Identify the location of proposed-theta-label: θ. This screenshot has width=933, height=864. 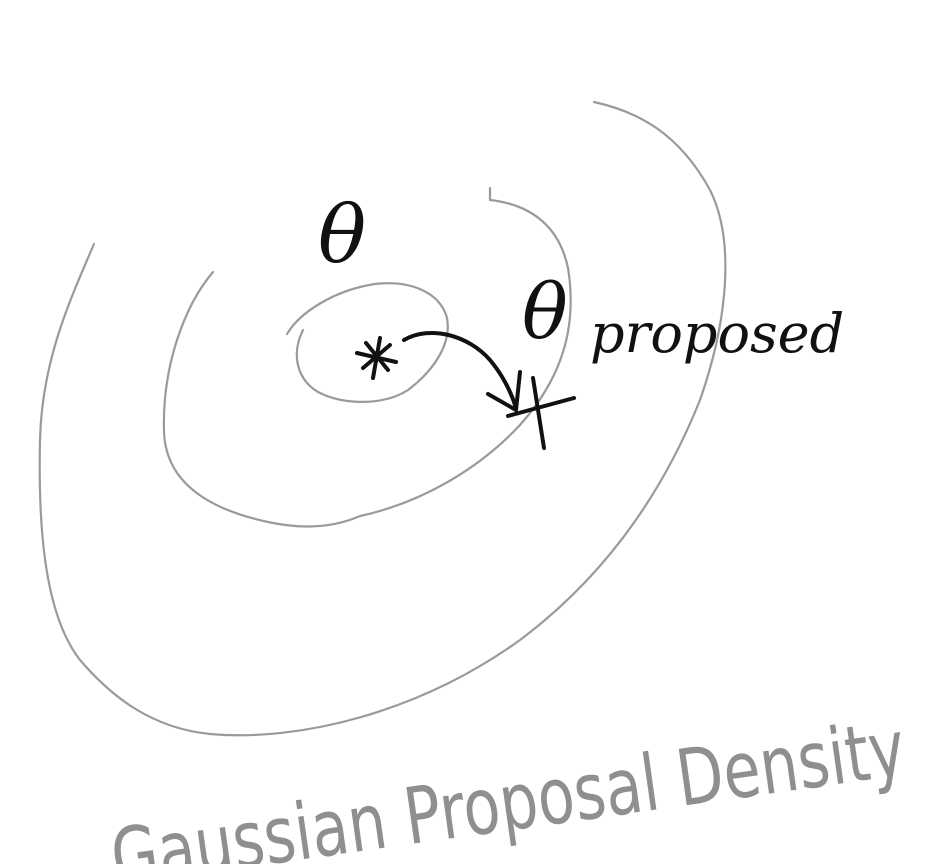
(545, 311).